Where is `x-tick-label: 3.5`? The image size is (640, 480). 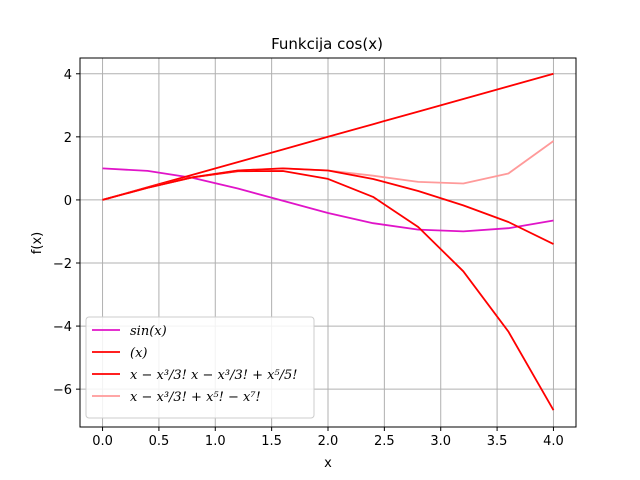 x-tick-label: 3.5 is located at coordinates (497, 441).